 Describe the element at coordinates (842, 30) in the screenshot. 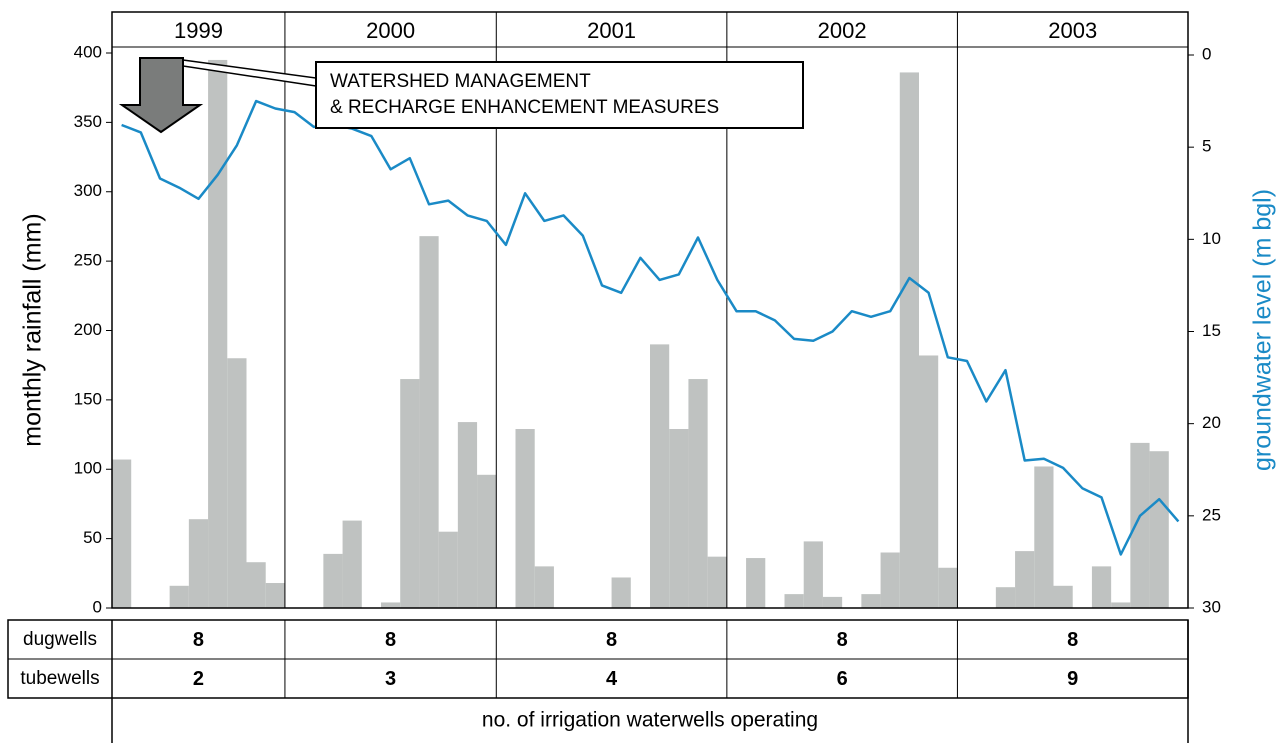

I see `year-label: 2002` at that location.